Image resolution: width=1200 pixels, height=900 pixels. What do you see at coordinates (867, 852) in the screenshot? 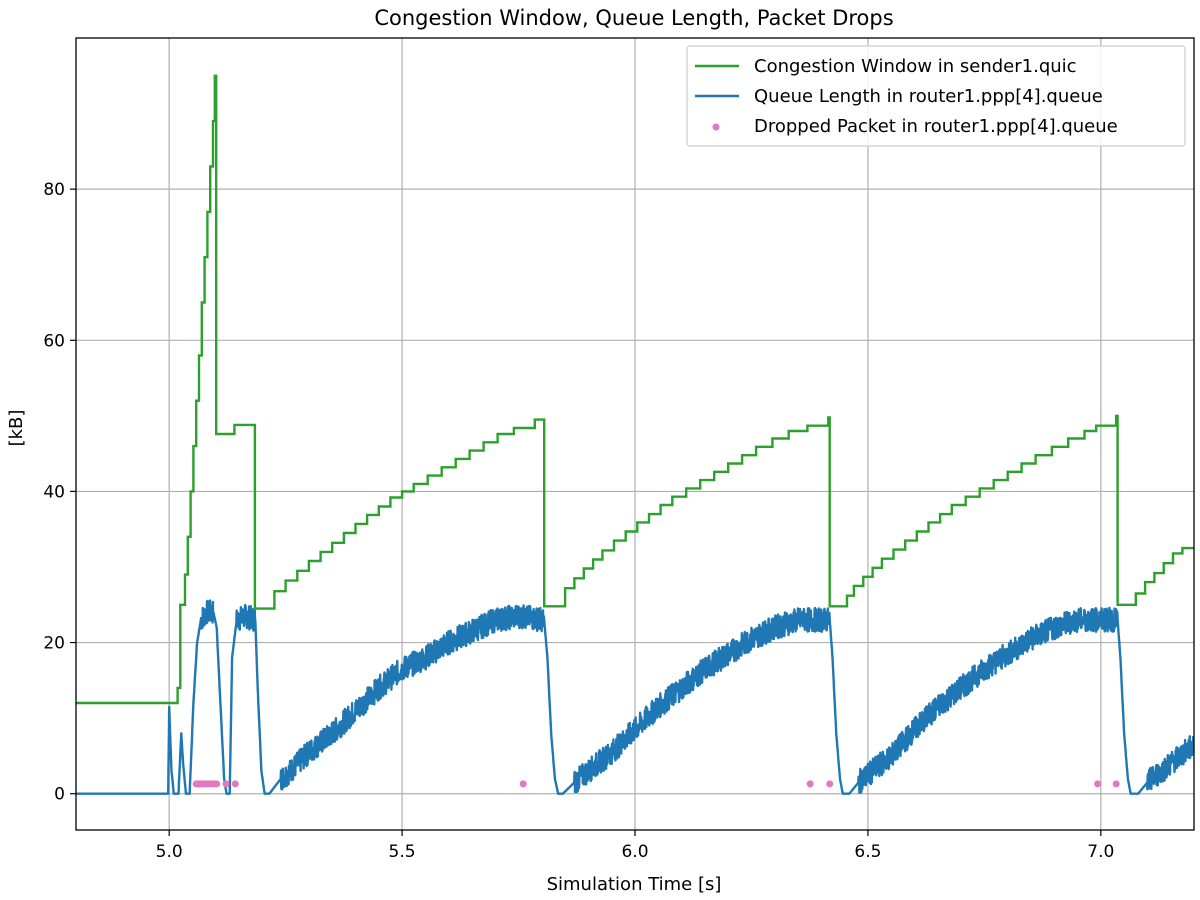
I see `x-tick-label: 6.5` at bounding box center [867, 852].